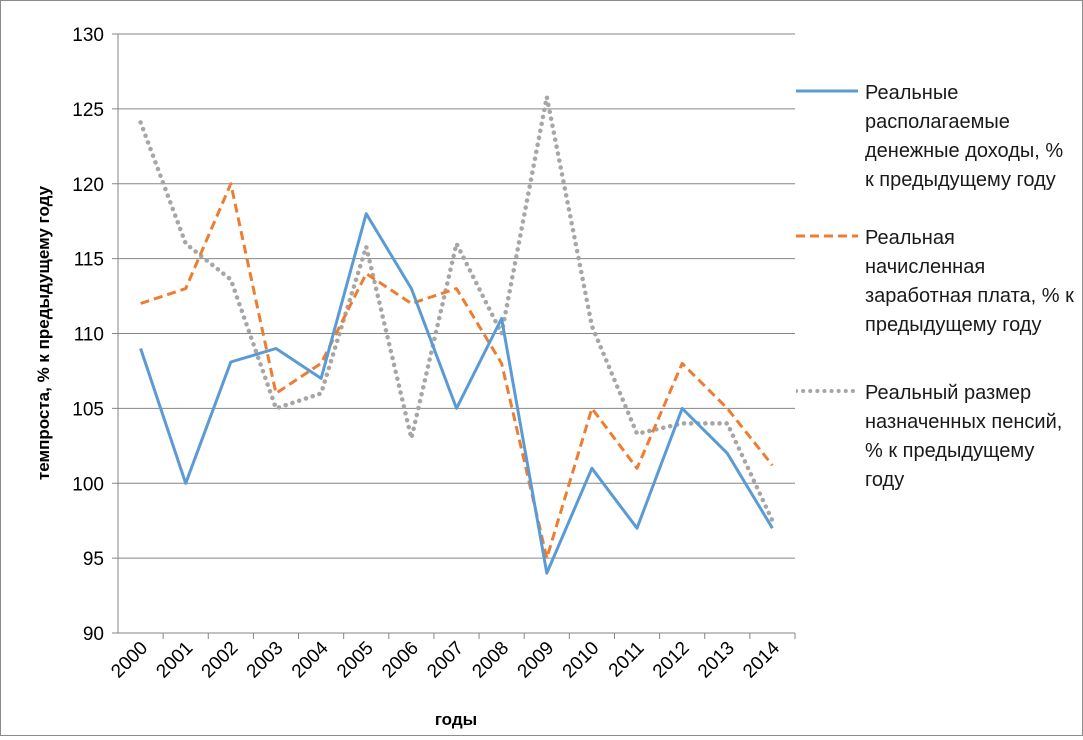 This screenshot has width=1083, height=740. I want to click on x-tick-label: 2003, so click(265, 660).